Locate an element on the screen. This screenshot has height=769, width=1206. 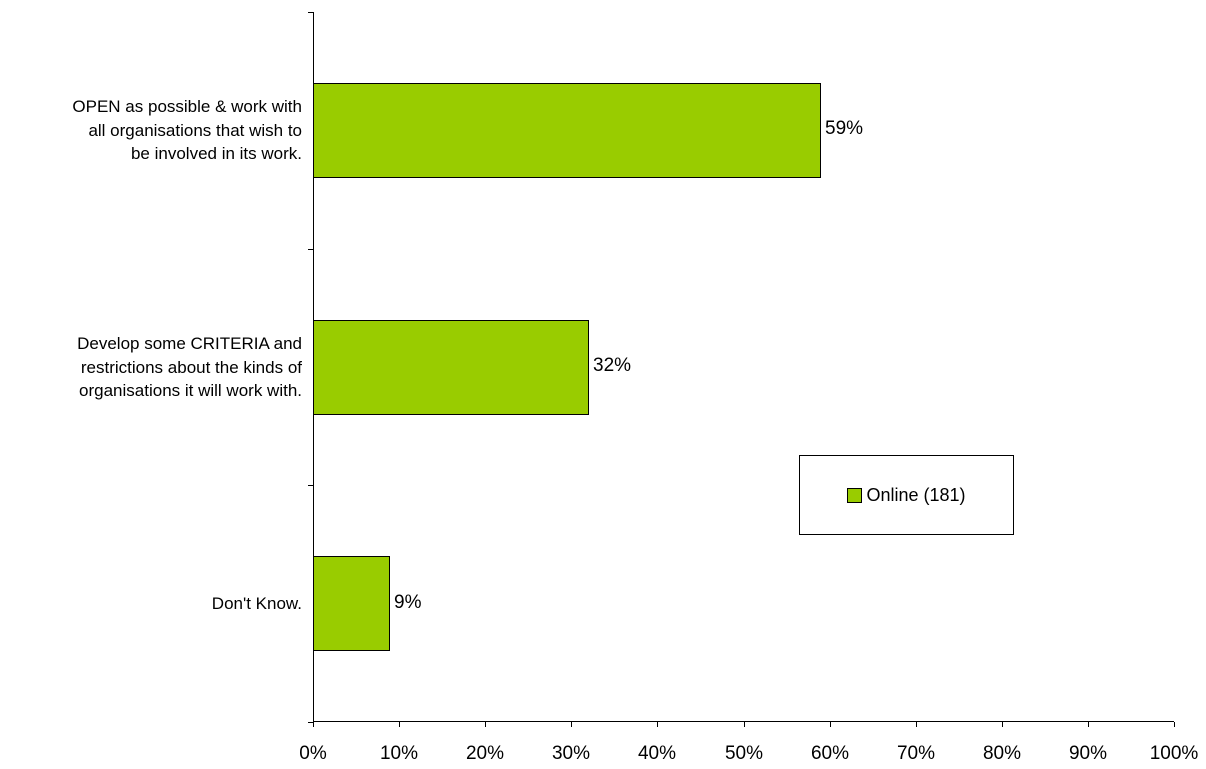
x-tick-label: 20% is located at coordinates (485, 753).